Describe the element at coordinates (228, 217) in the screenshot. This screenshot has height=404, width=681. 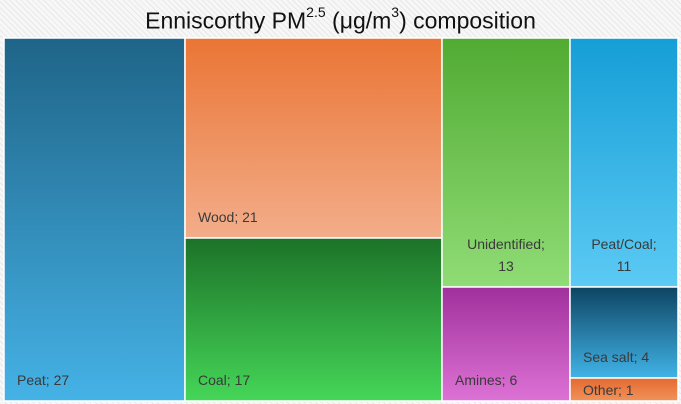
I see `treemap-label-wood: Wood; 21` at that location.